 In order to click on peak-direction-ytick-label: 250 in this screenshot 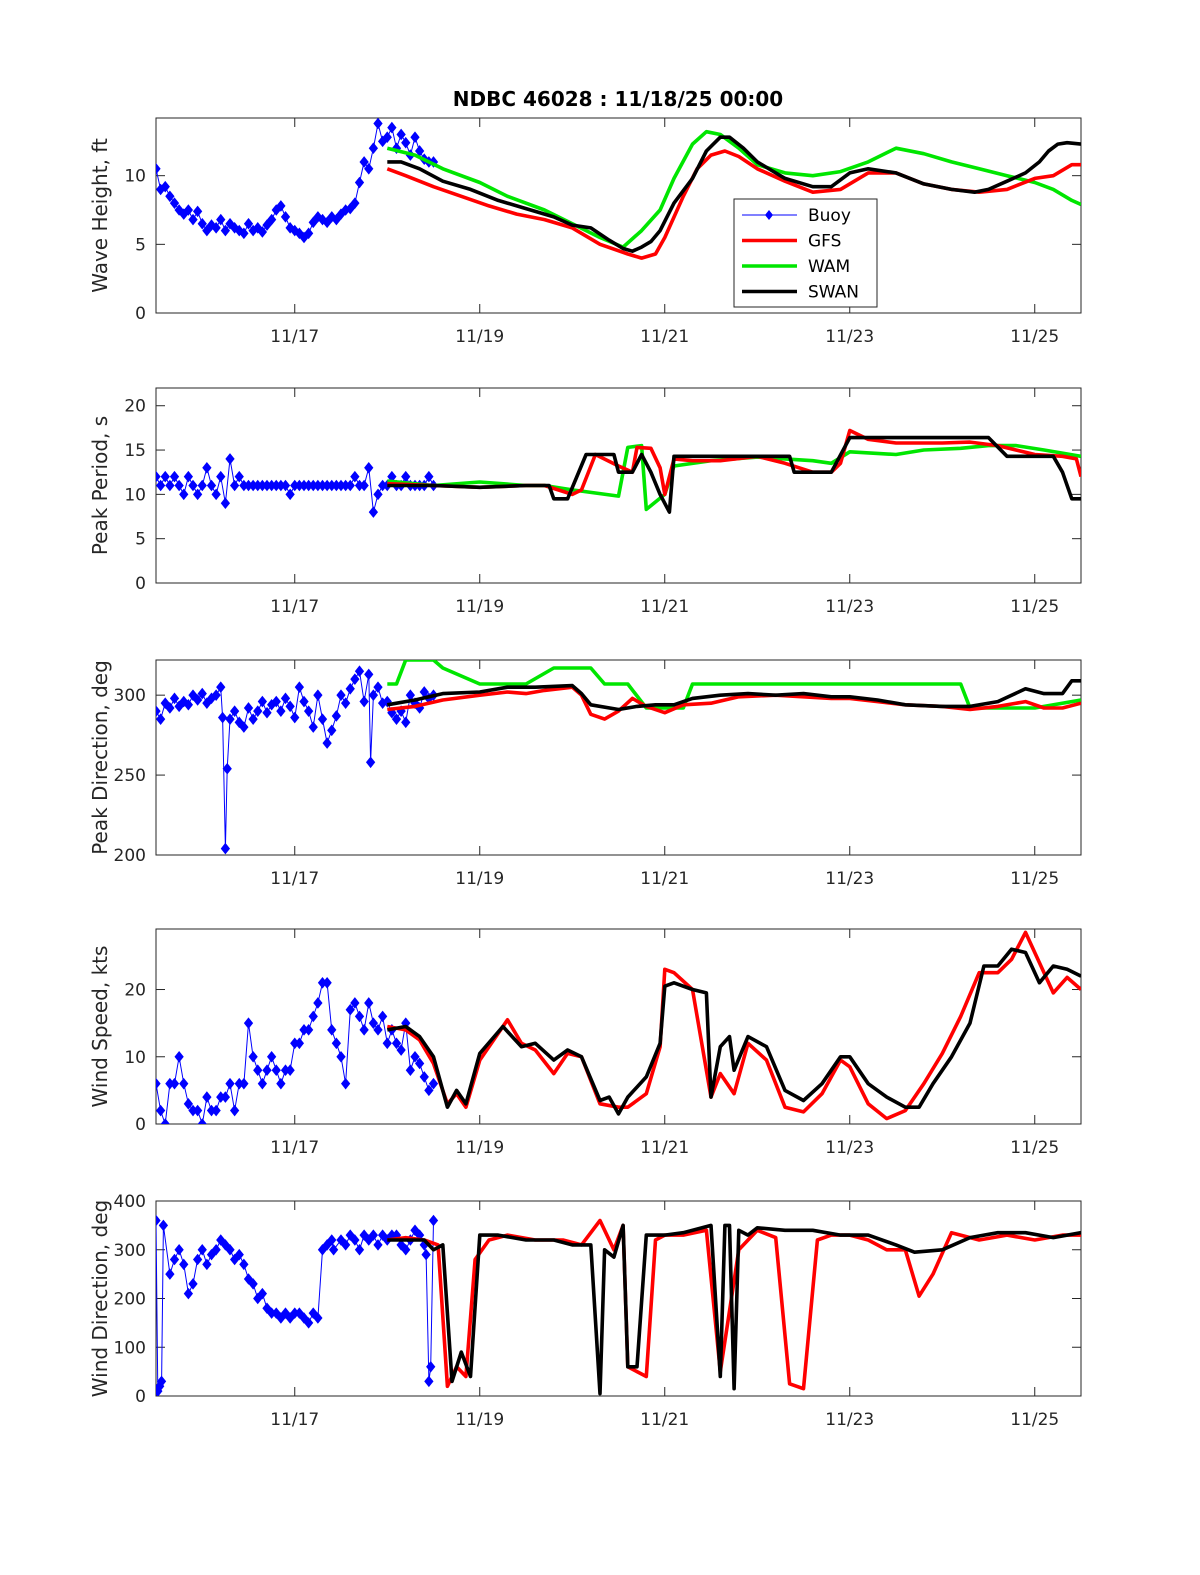, I will do `click(130, 776)`.